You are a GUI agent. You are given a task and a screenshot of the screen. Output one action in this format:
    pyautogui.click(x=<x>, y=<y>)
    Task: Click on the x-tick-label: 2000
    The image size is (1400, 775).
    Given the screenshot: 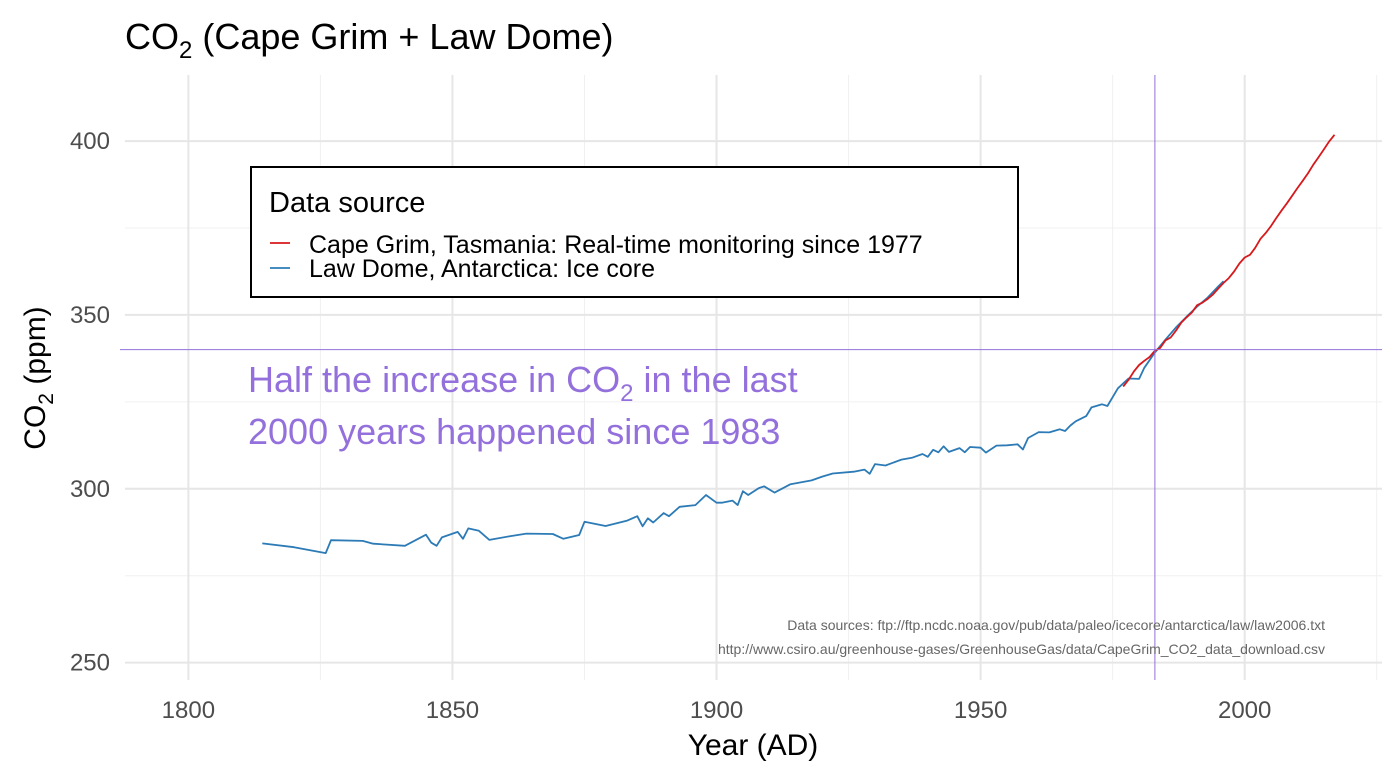 What is the action you would take?
    pyautogui.click(x=1244, y=710)
    